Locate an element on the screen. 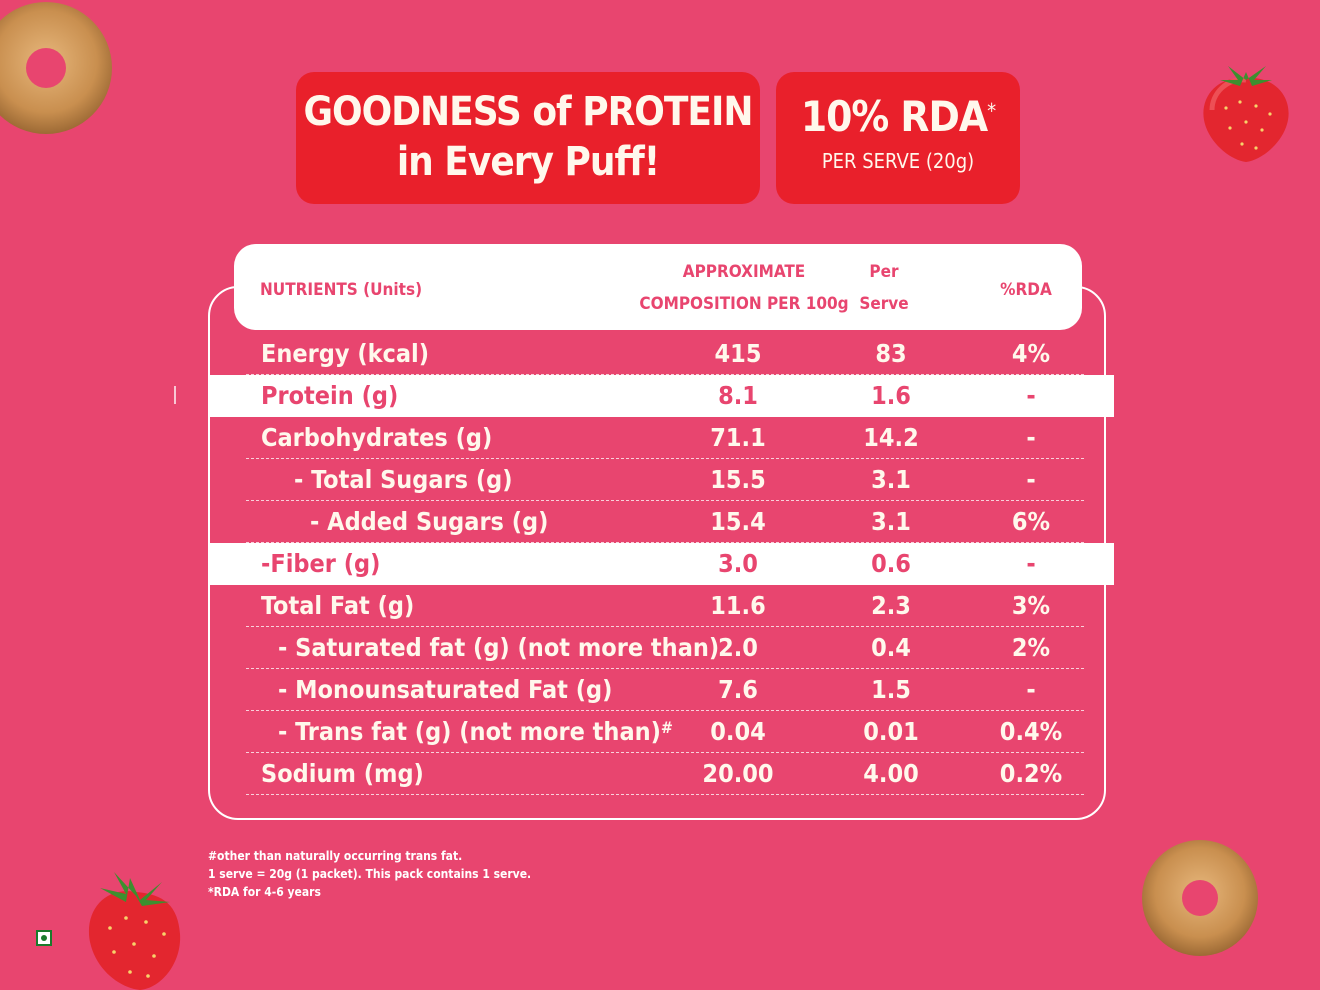  nutrient-name: Carbohydrates (g) is located at coordinates (377, 437).